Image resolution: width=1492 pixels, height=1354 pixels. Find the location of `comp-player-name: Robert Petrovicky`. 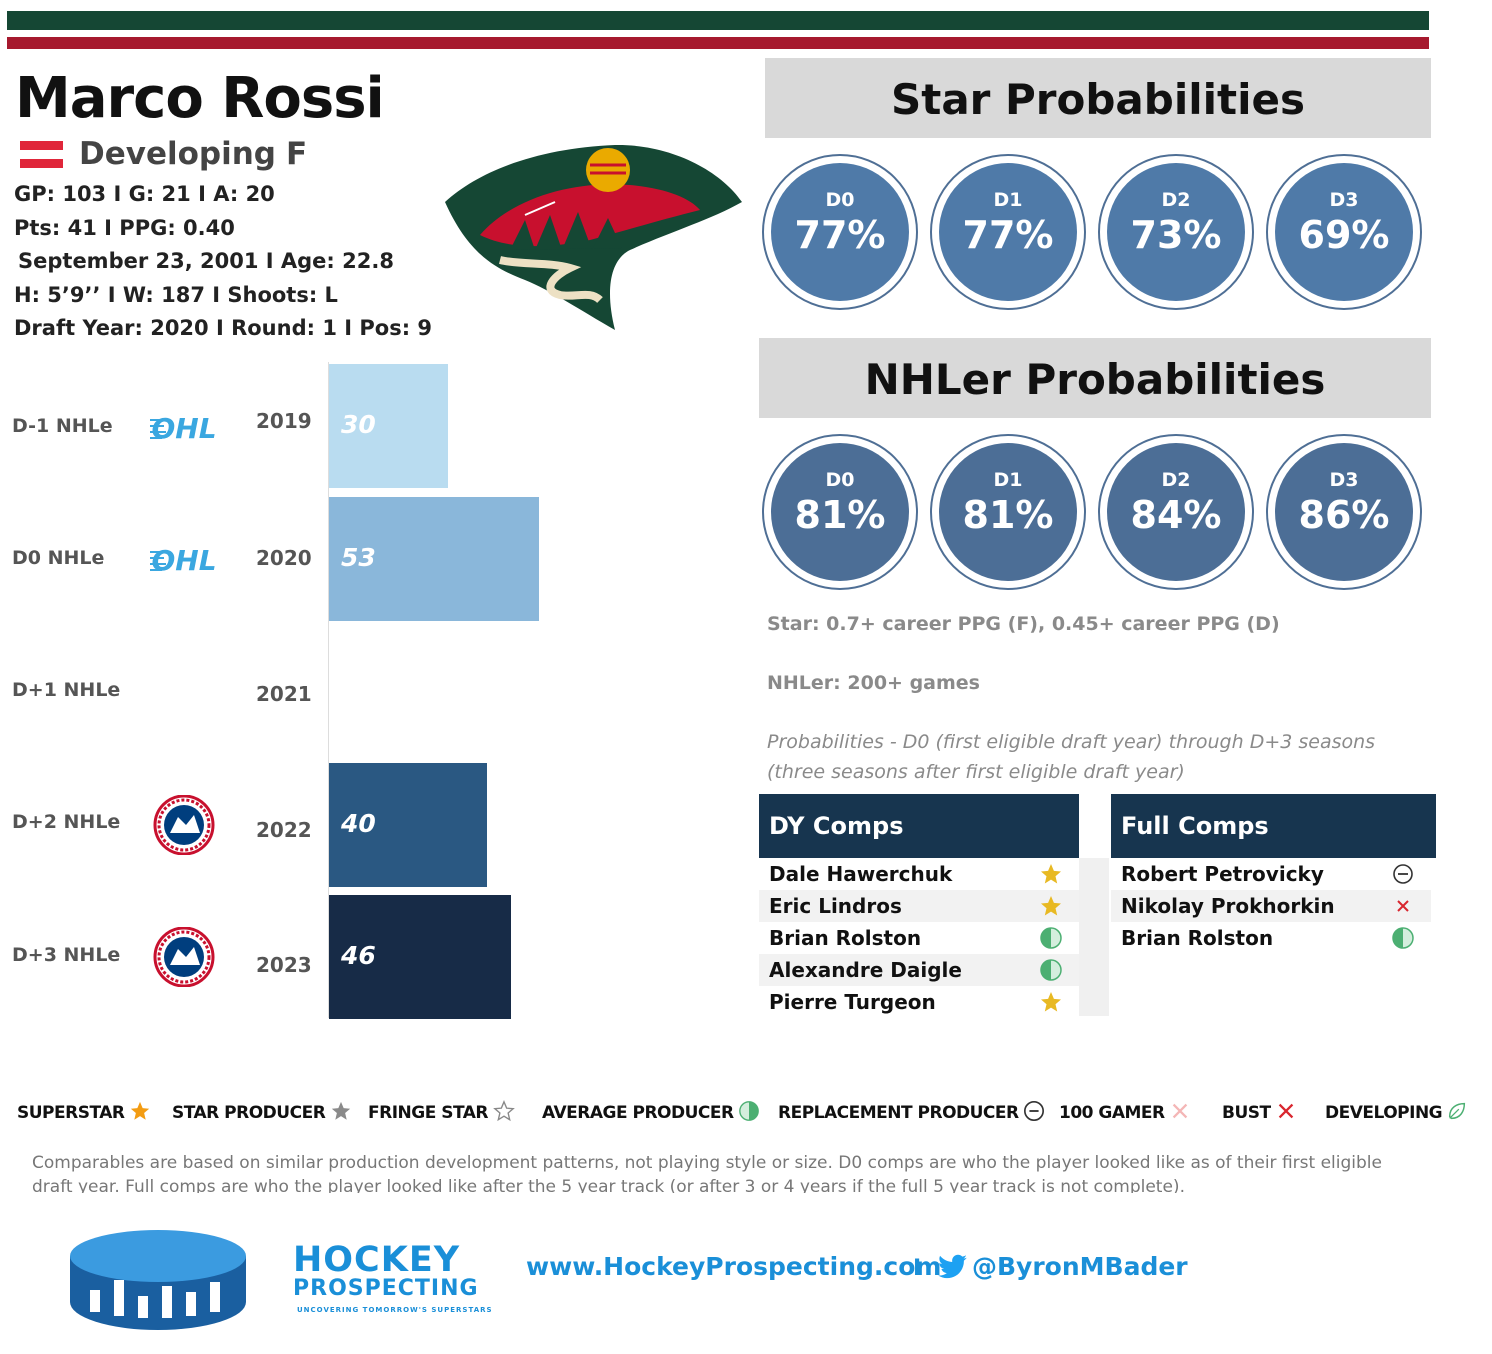

comp-player-name: Robert Petrovicky is located at coordinates (1222, 874).